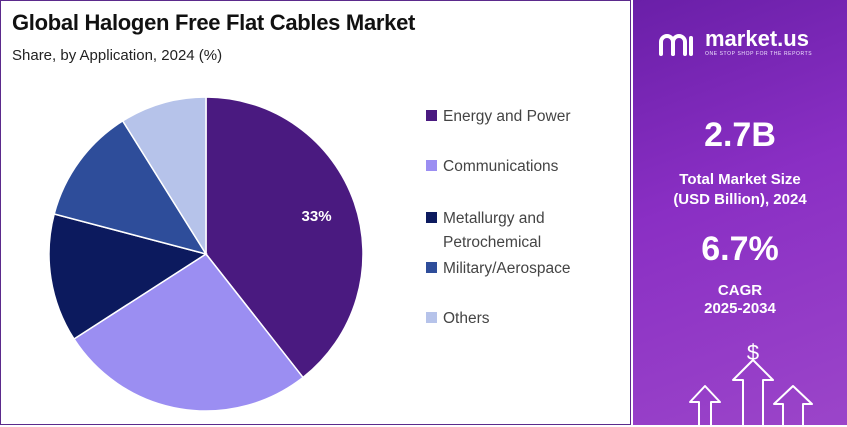 The height and width of the screenshot is (427, 847). Describe the element at coordinates (740, 135) in the screenshot. I see `market-size-value: 2.7B` at that location.